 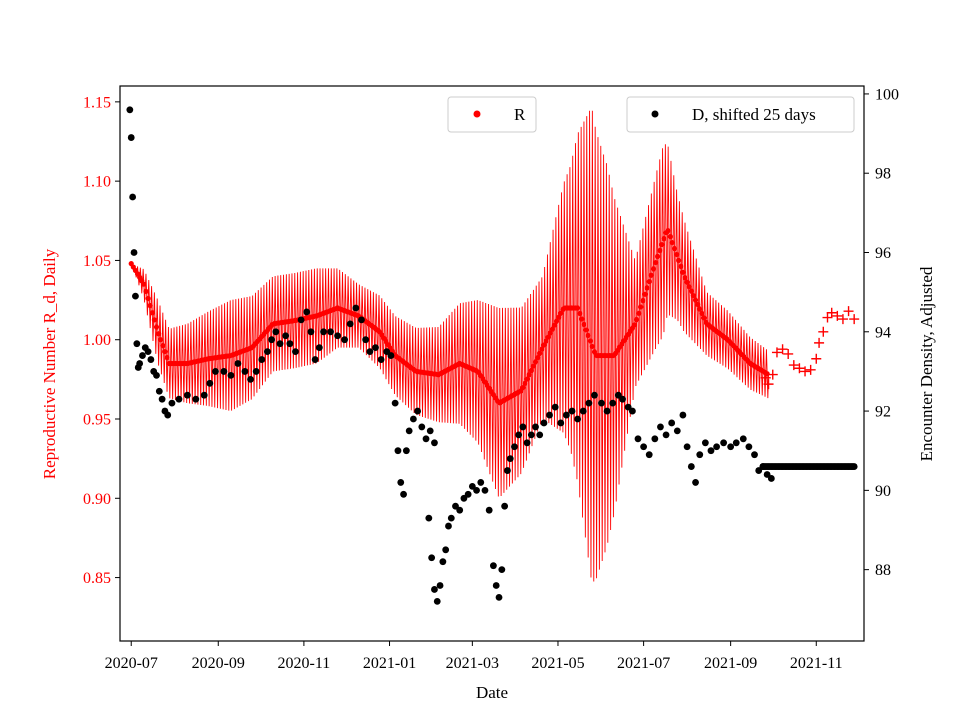 I want to click on y-right-tick-label: 94, so click(x=883, y=332).